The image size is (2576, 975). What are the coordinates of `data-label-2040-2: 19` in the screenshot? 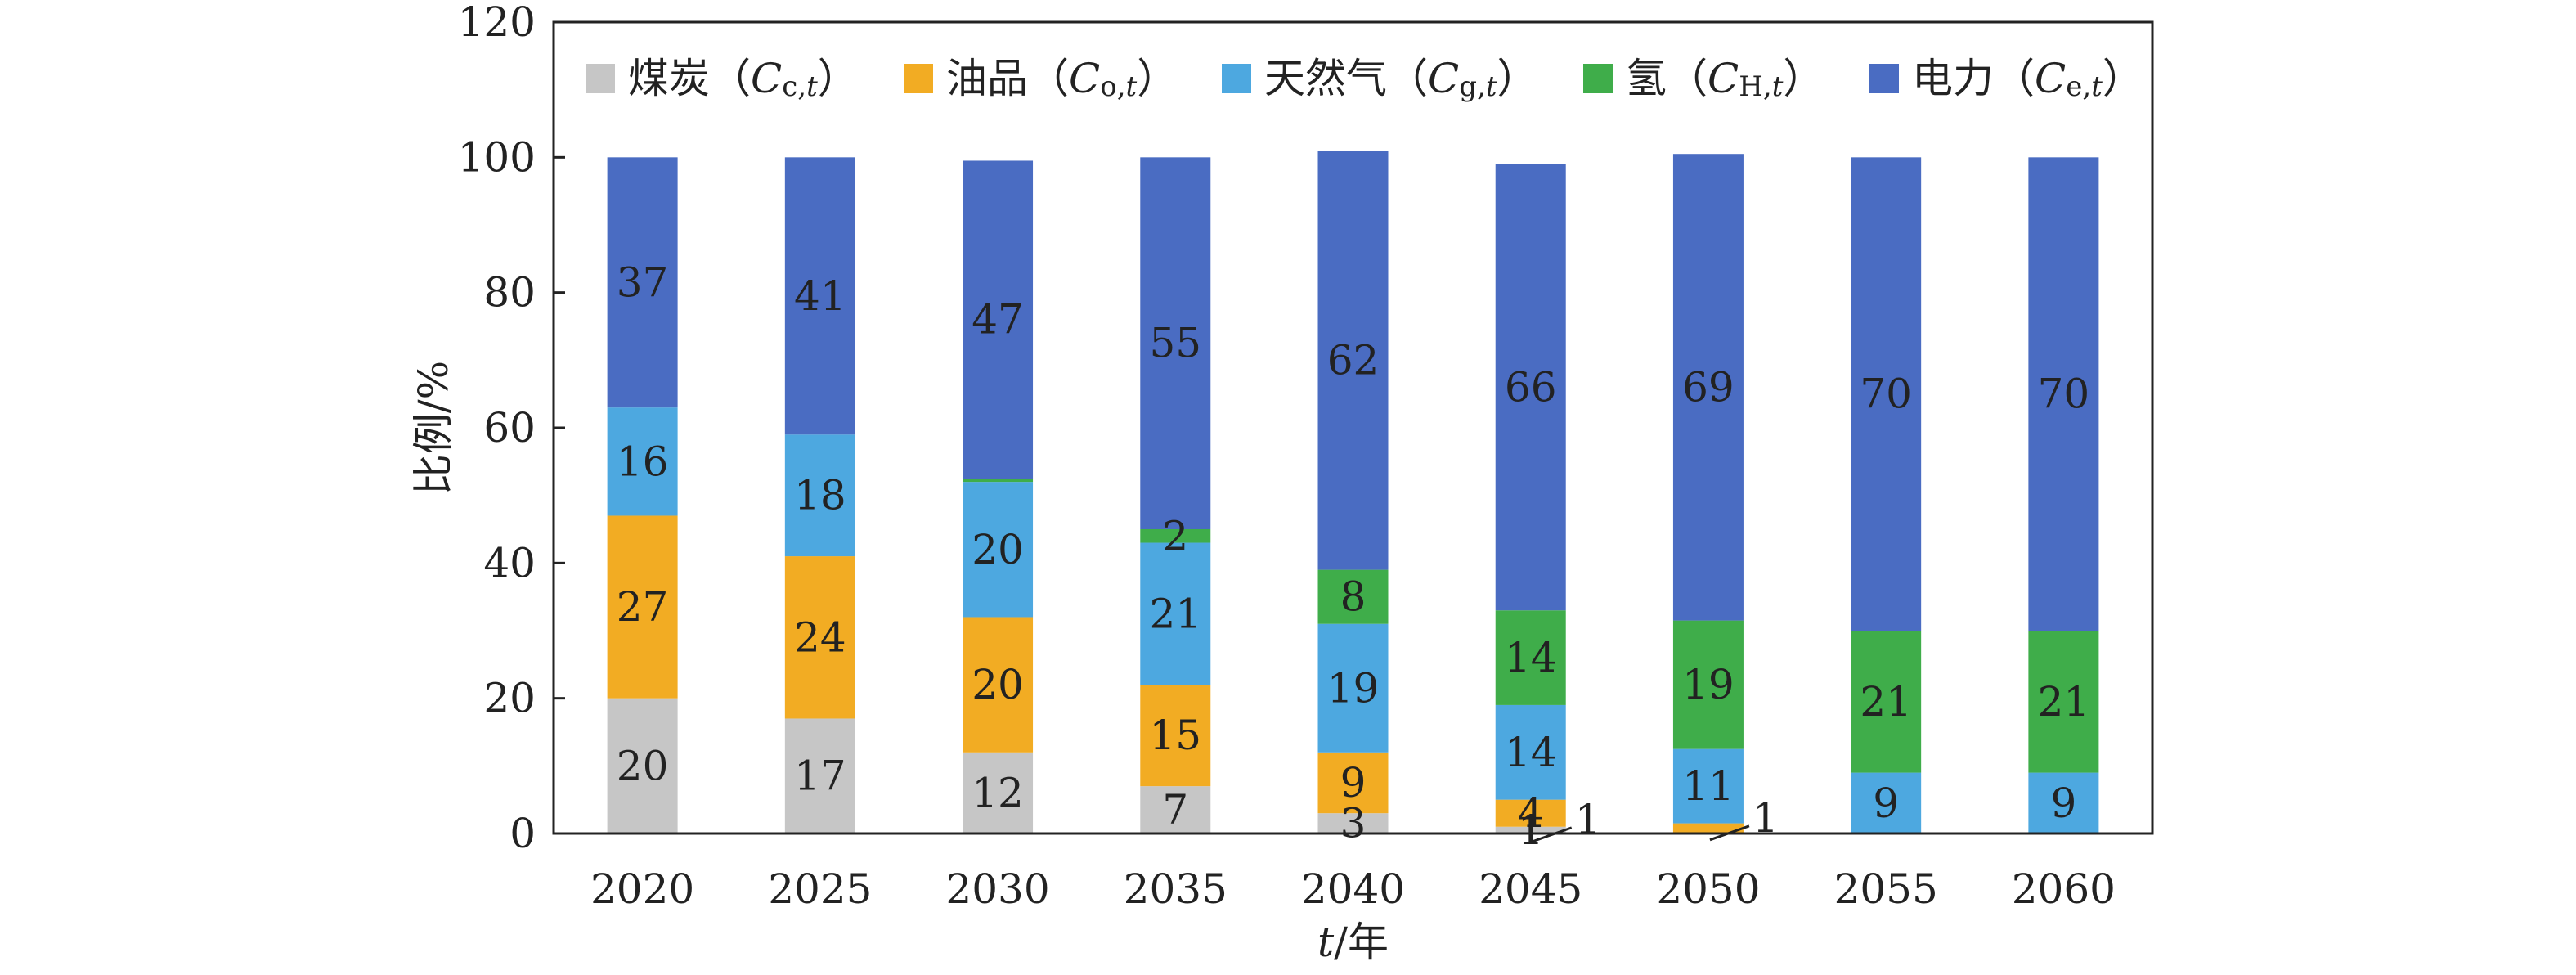 It's located at (1354, 688).